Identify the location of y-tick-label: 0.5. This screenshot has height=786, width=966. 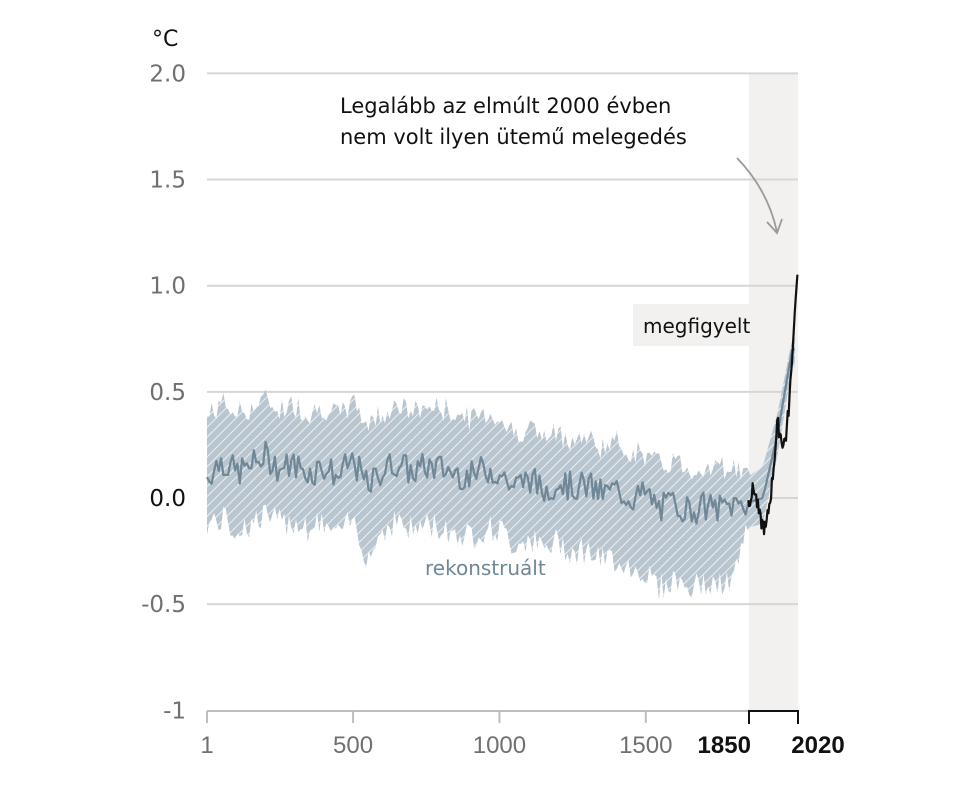
(167, 393).